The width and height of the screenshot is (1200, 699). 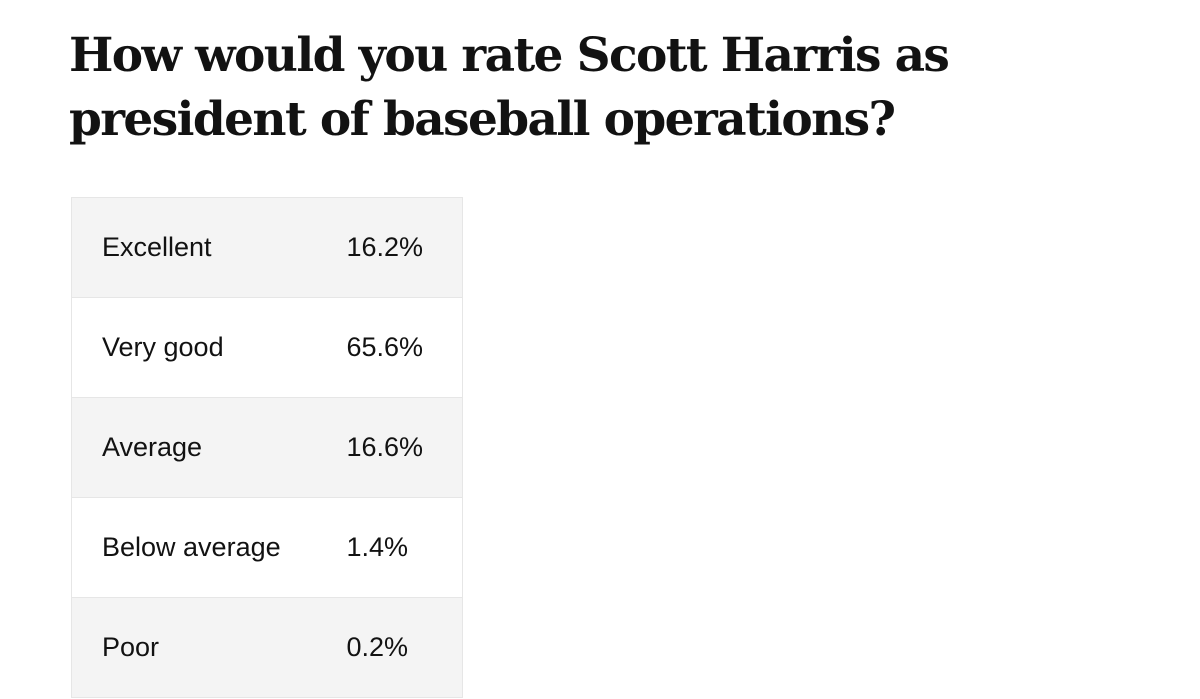 What do you see at coordinates (194, 347) in the screenshot?
I see `rating-label: Very good` at bounding box center [194, 347].